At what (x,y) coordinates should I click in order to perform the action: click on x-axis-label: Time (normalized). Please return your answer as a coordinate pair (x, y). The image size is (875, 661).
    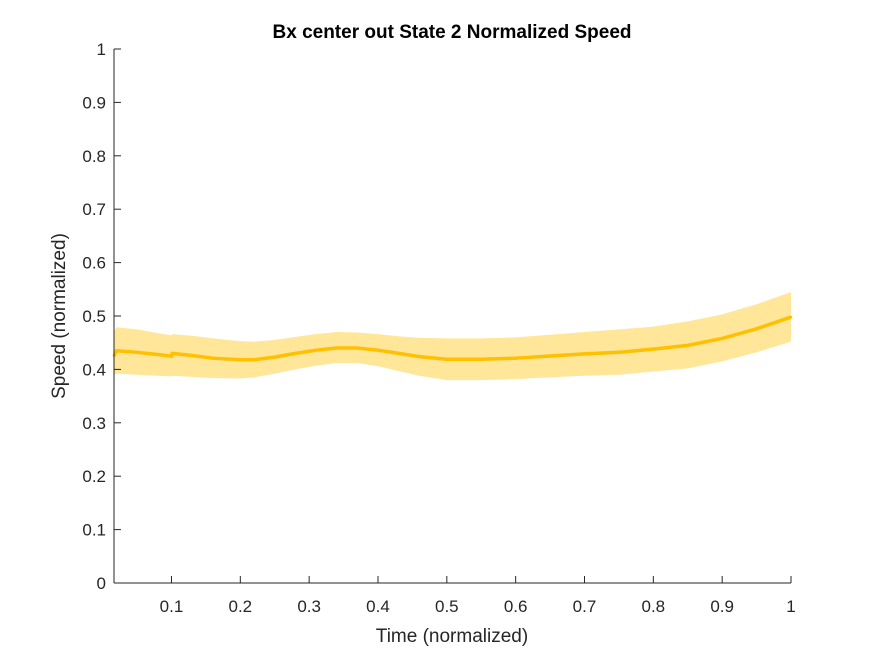
    Looking at the image, I should click on (452, 636).